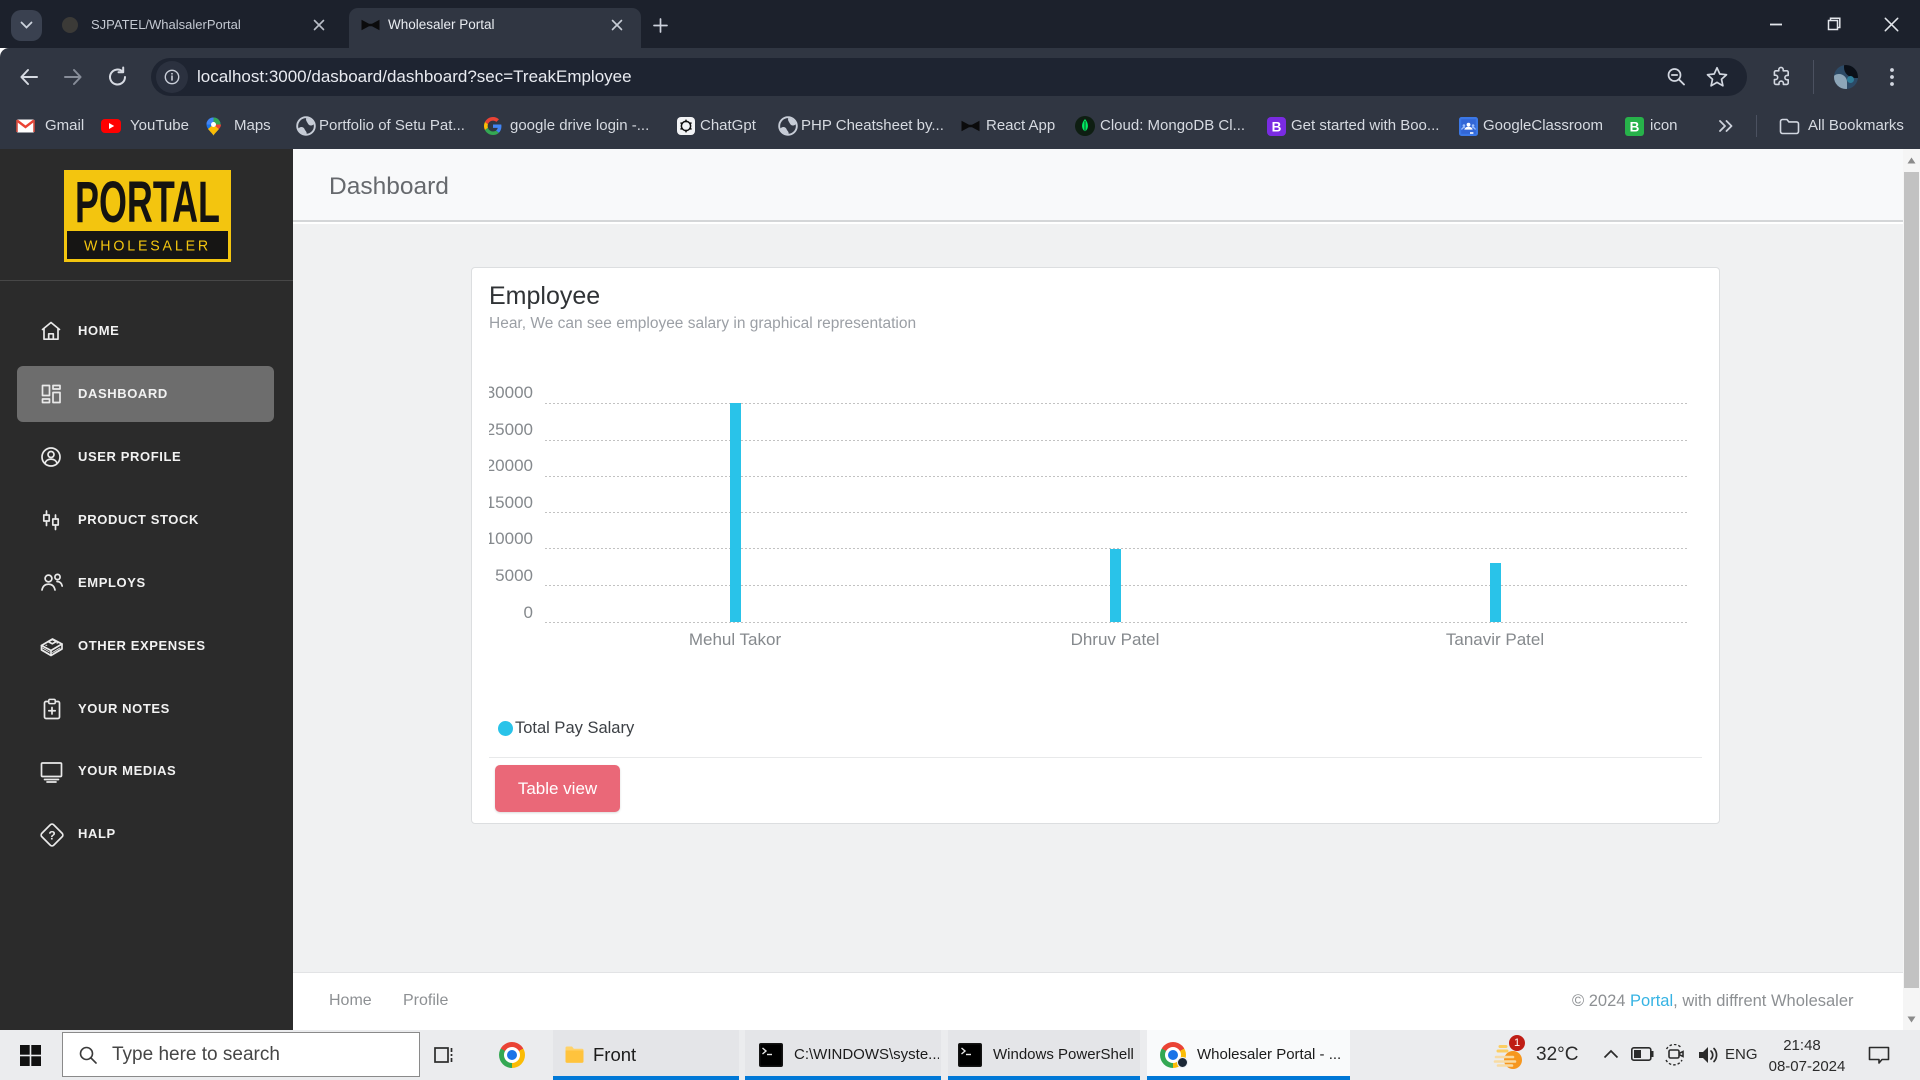 This screenshot has height=1080, width=1920. I want to click on svg-text: WHOLESALER, so click(147, 246).